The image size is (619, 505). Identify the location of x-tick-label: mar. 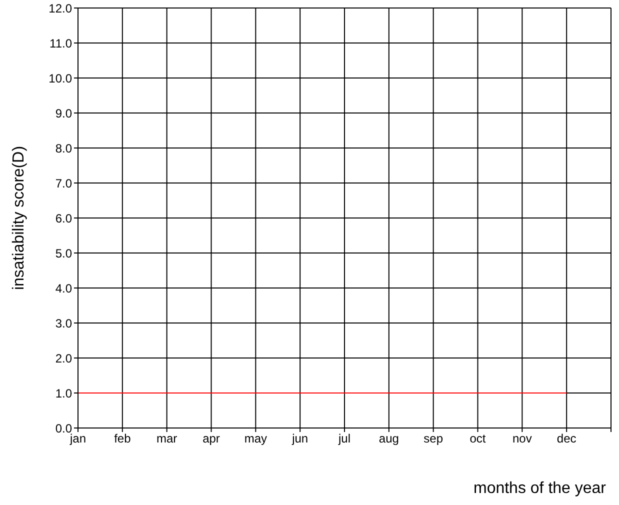
(167, 439).